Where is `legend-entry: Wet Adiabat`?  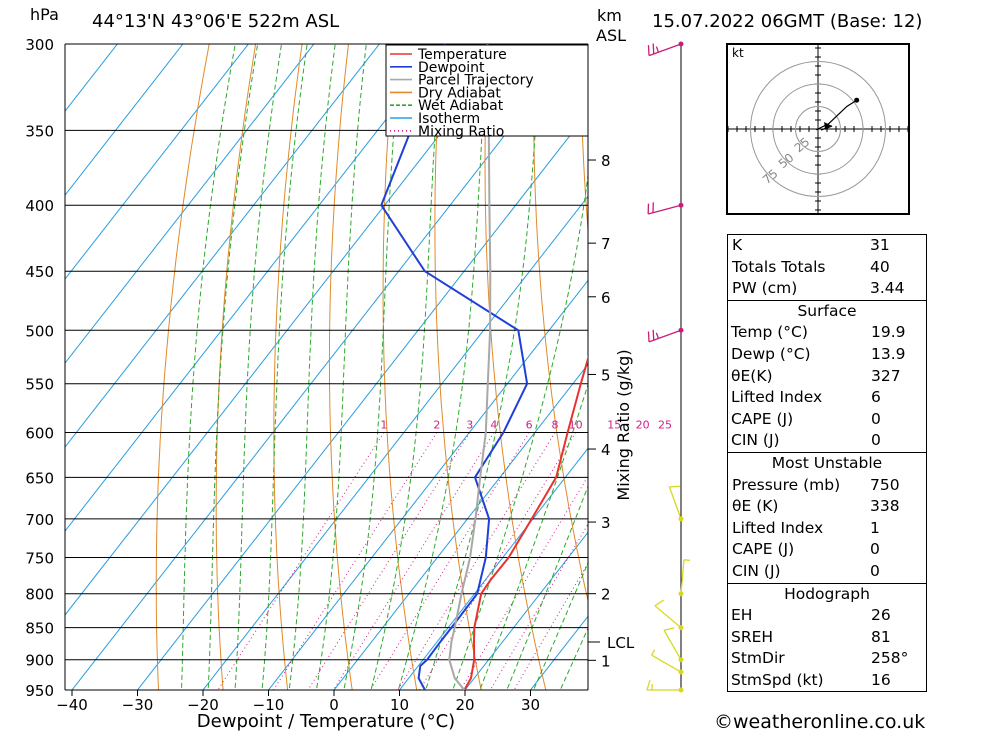
legend-entry: Wet Adiabat is located at coordinates (461, 106).